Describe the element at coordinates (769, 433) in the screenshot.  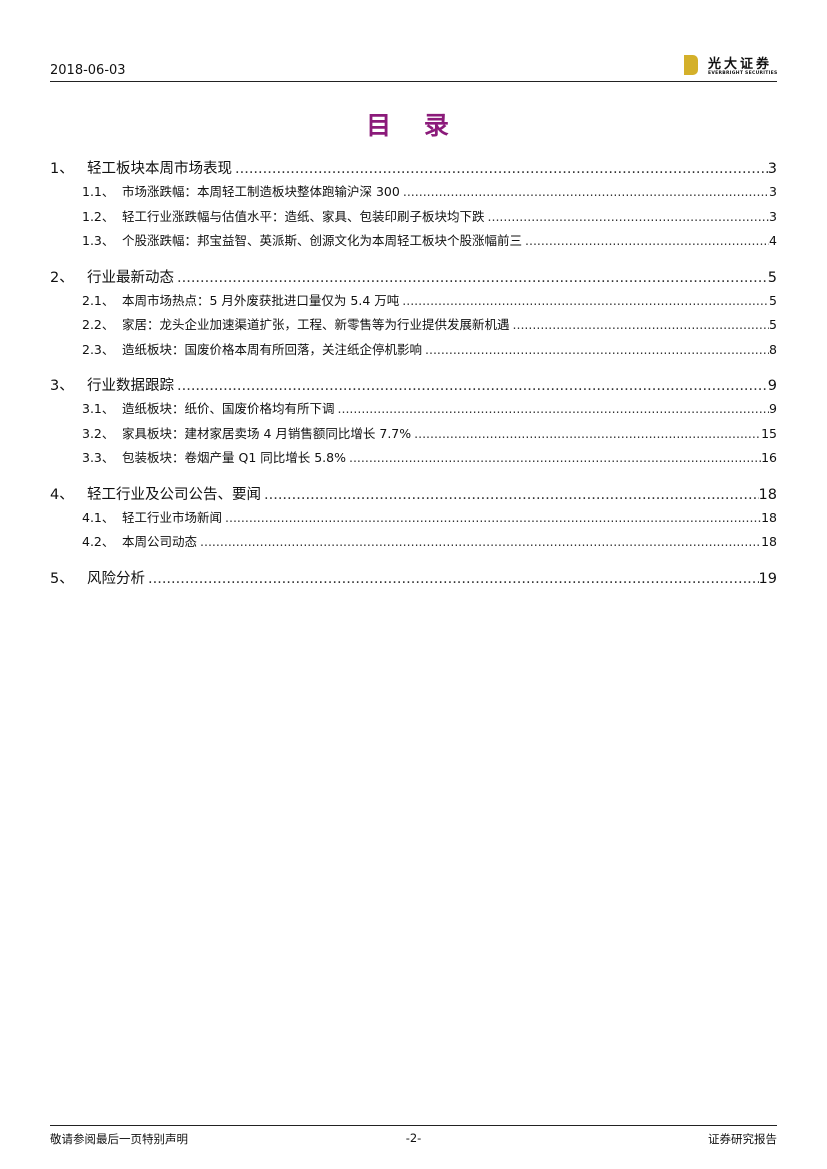
I see `toc-page: 15` at that location.